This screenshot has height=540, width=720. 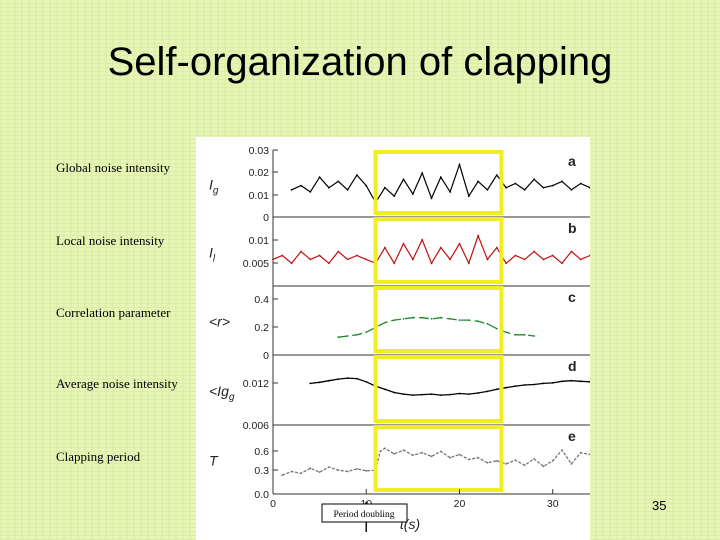 I want to click on annotation-box, so click(x=364, y=513).